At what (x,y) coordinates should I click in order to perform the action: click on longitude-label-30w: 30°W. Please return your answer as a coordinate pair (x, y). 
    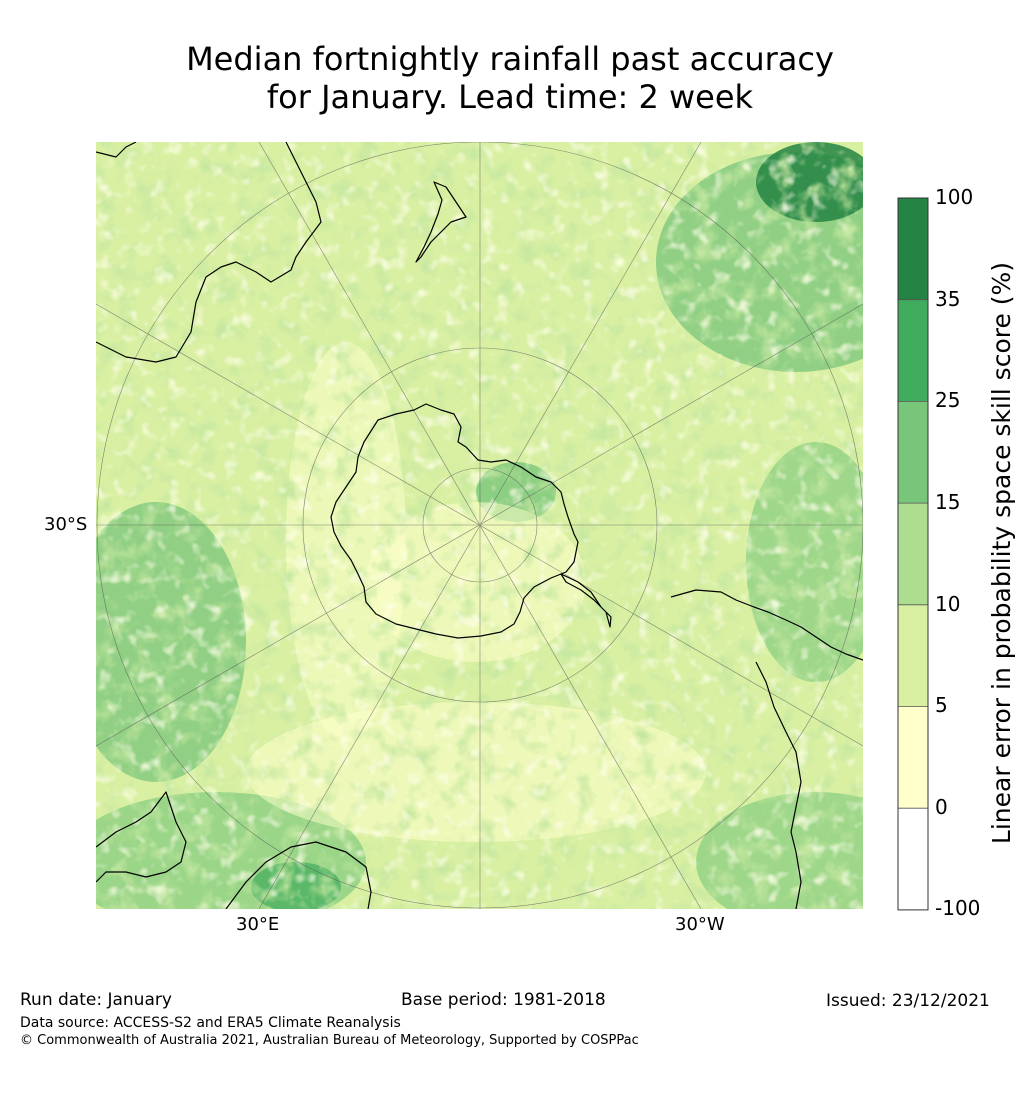
    Looking at the image, I should click on (700, 924).